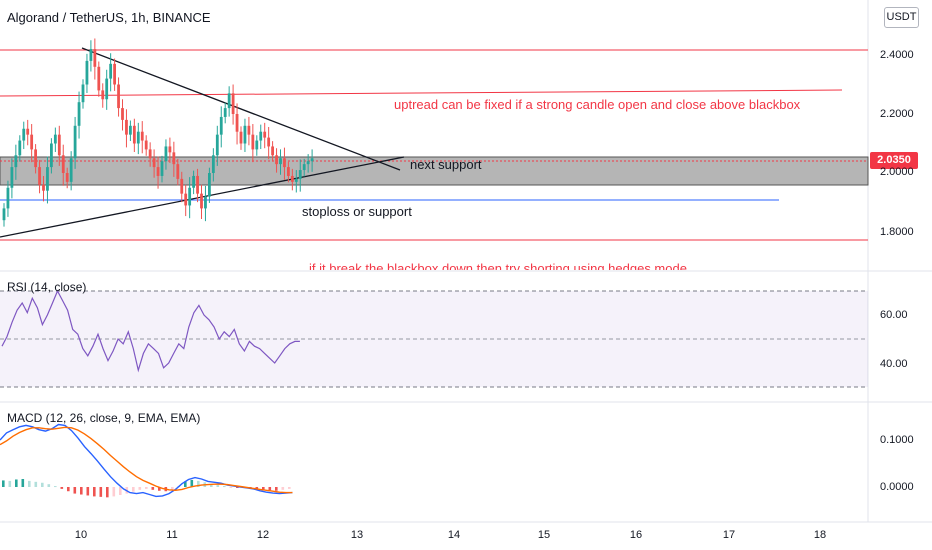  Describe the element at coordinates (81, 535) in the screenshot. I see `time-tick-10: 10` at that location.